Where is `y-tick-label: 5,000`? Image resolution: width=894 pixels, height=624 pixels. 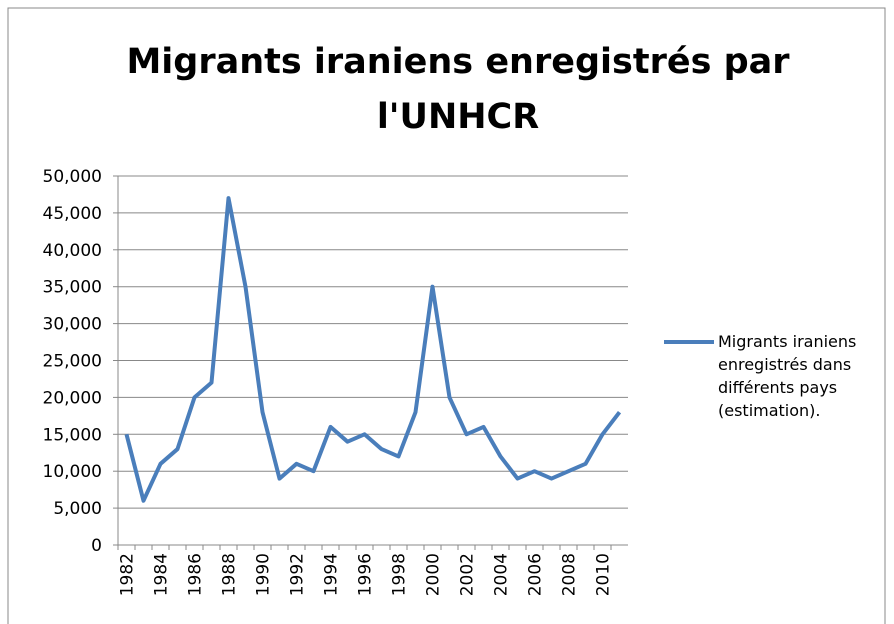 y-tick-label: 5,000 is located at coordinates (77, 509).